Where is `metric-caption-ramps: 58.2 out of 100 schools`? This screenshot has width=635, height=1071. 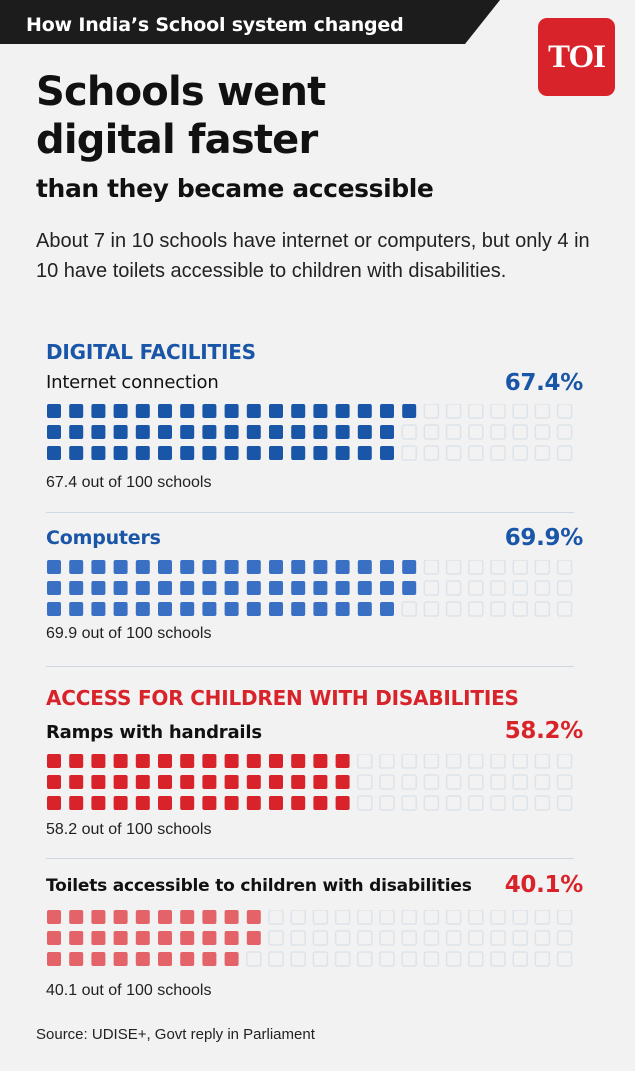
metric-caption-ramps: 58.2 out of 100 schools is located at coordinates (129, 829).